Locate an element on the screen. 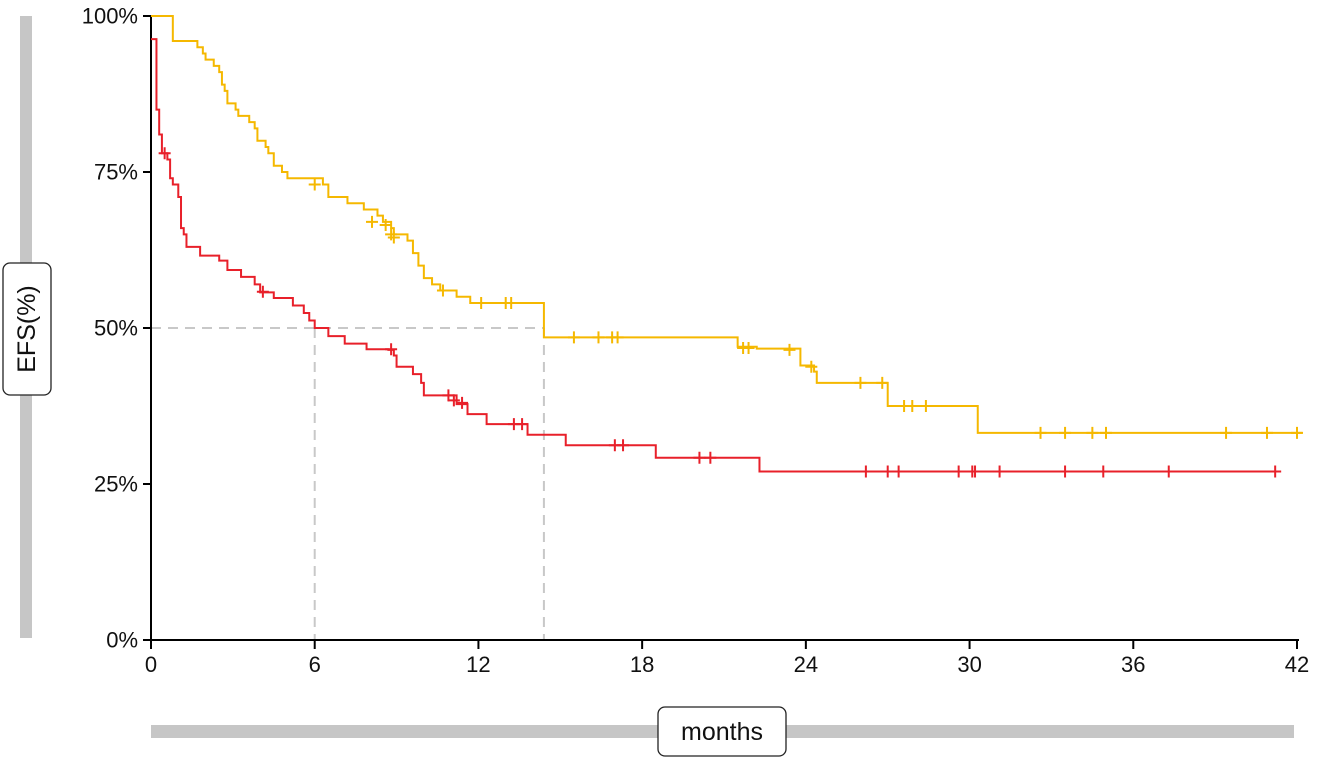 This screenshot has height=758, width=1318. x-tick-label: 12 is located at coordinates (478, 664).